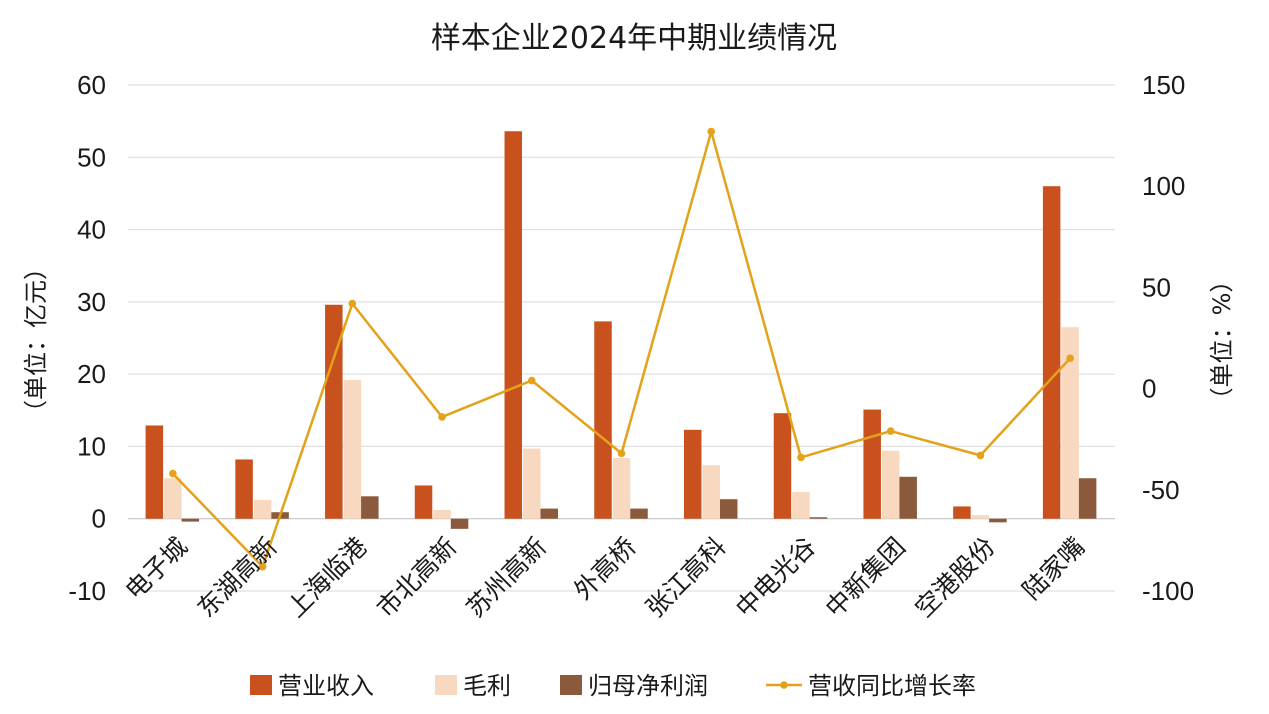 Image resolution: width=1269 pixels, height=714 pixels. I want to click on category-label: 苏州高新, so click(506, 577).